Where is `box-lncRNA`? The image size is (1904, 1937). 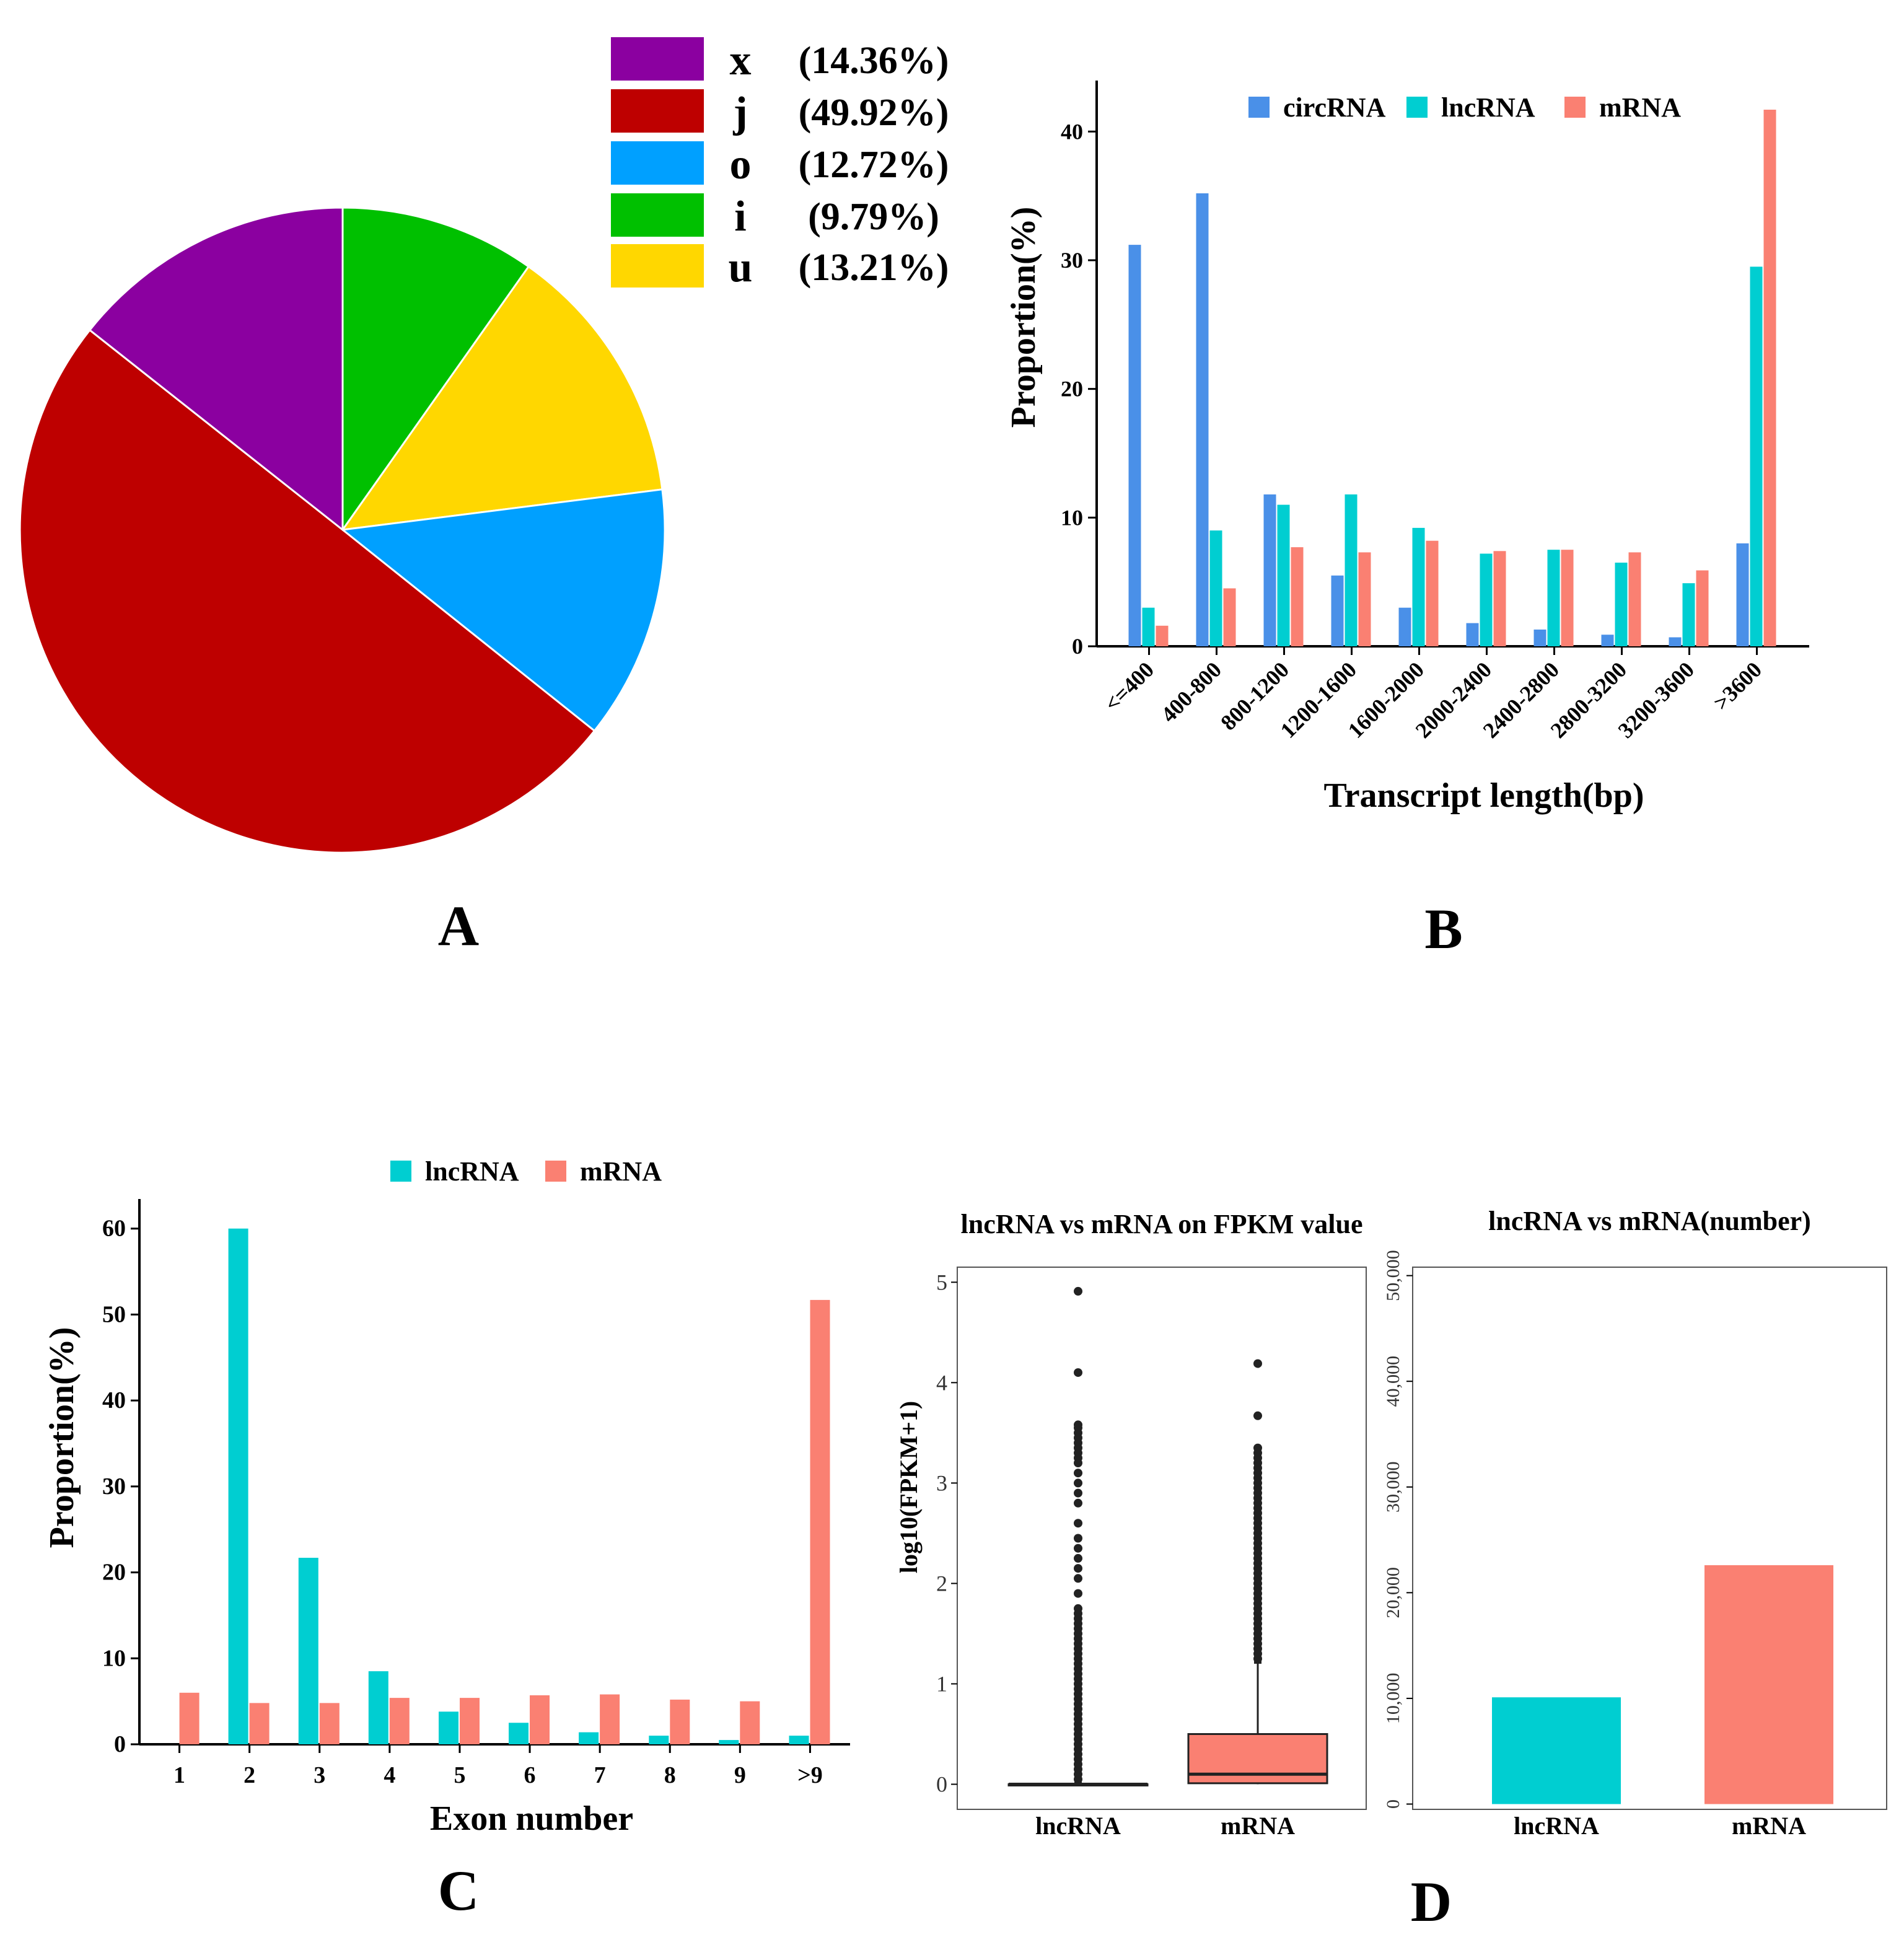
box-lncRNA is located at coordinates (1078, 1536).